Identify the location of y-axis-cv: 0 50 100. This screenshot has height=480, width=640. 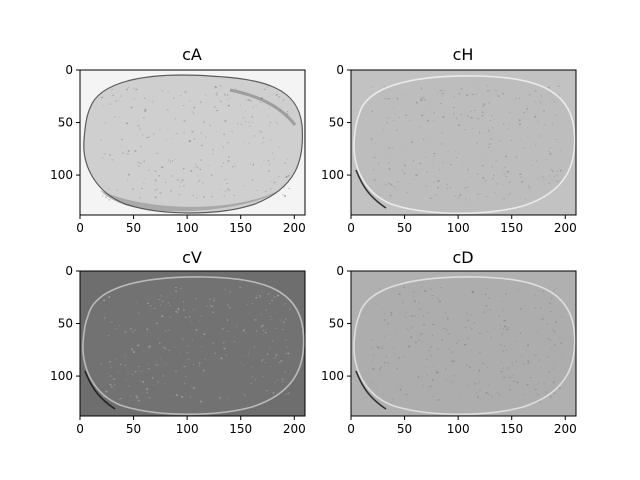
(65, 323).